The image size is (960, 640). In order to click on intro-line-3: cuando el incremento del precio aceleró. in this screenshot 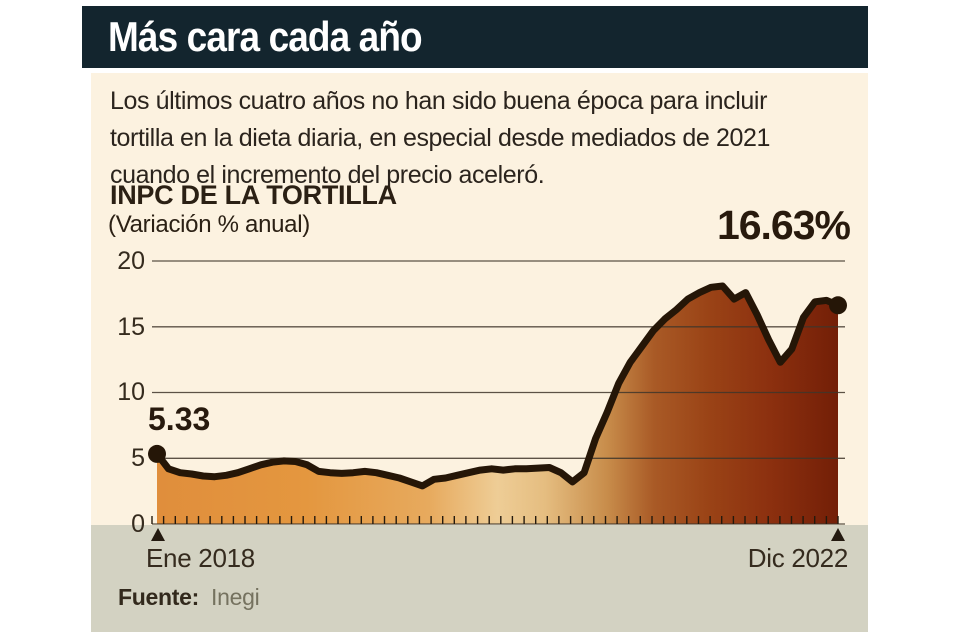, I will do `click(327, 175)`.